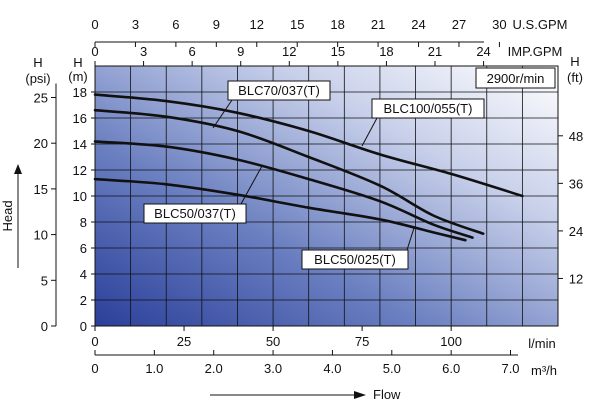  Describe the element at coordinates (41, 189) in the screenshot. I see `psi-tick-label: 15` at that location.